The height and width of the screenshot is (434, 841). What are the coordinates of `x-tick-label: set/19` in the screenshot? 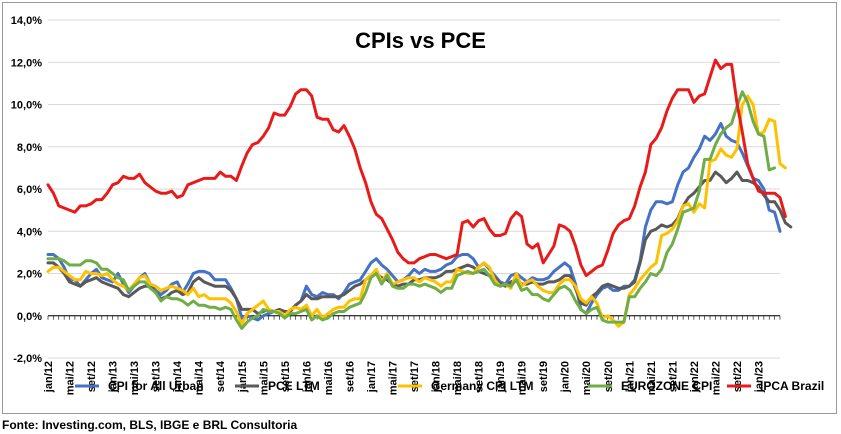 It's located at (544, 376).